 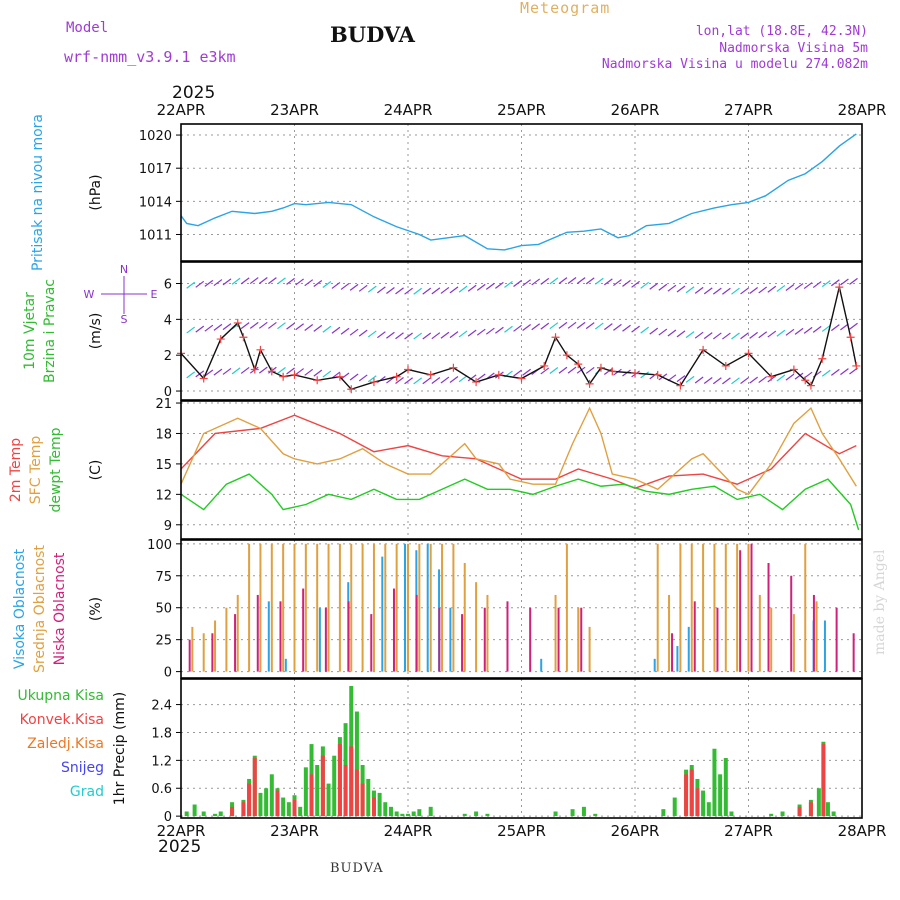 I want to click on y-tick-label: 1.8, so click(x=161, y=733).